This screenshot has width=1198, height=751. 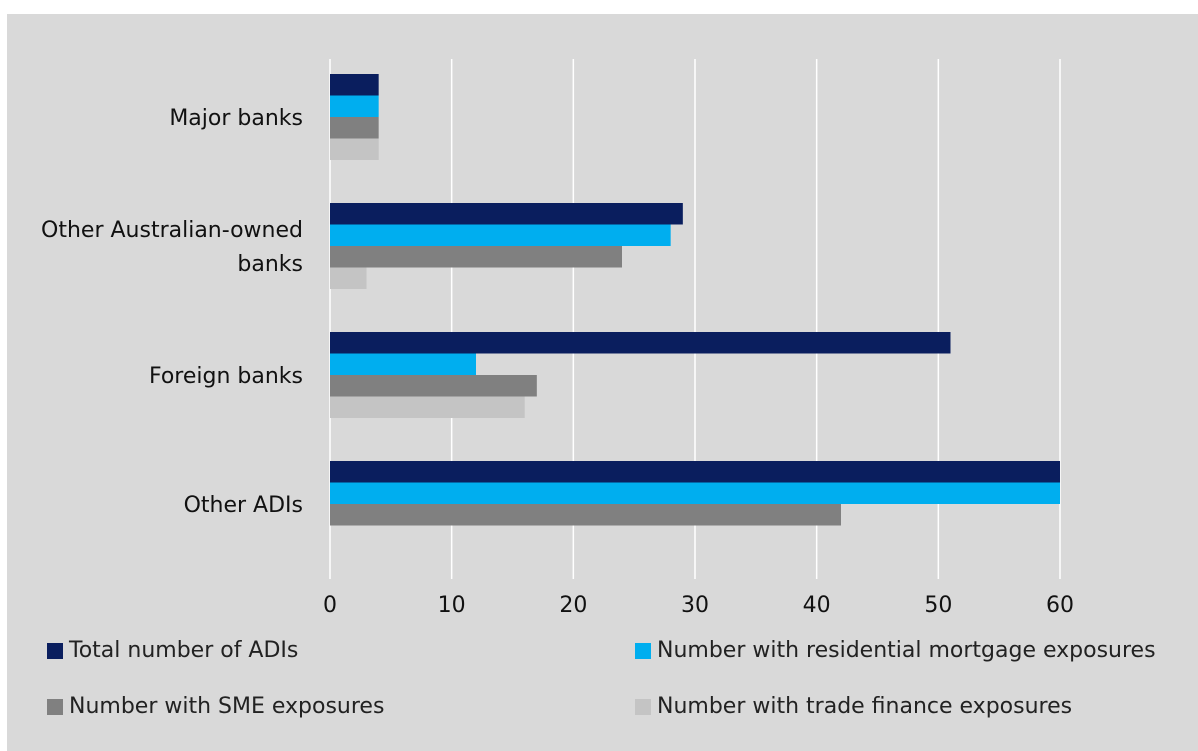 I want to click on bar-s1-c0, so click(x=354, y=106).